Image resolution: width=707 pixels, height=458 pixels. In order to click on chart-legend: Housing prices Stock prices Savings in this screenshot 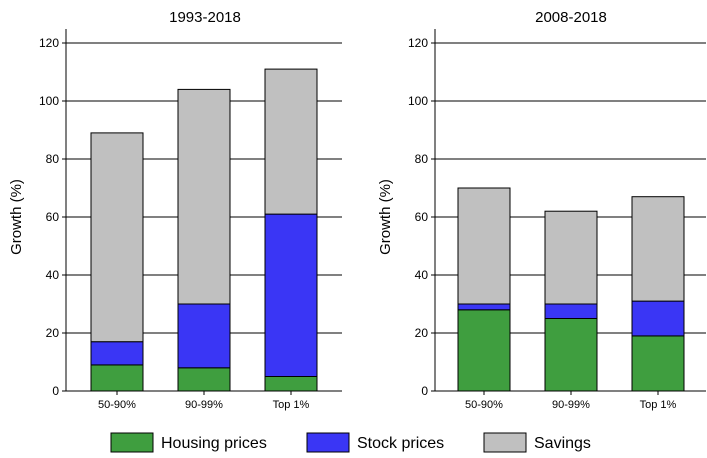, I will do `click(350, 442)`.